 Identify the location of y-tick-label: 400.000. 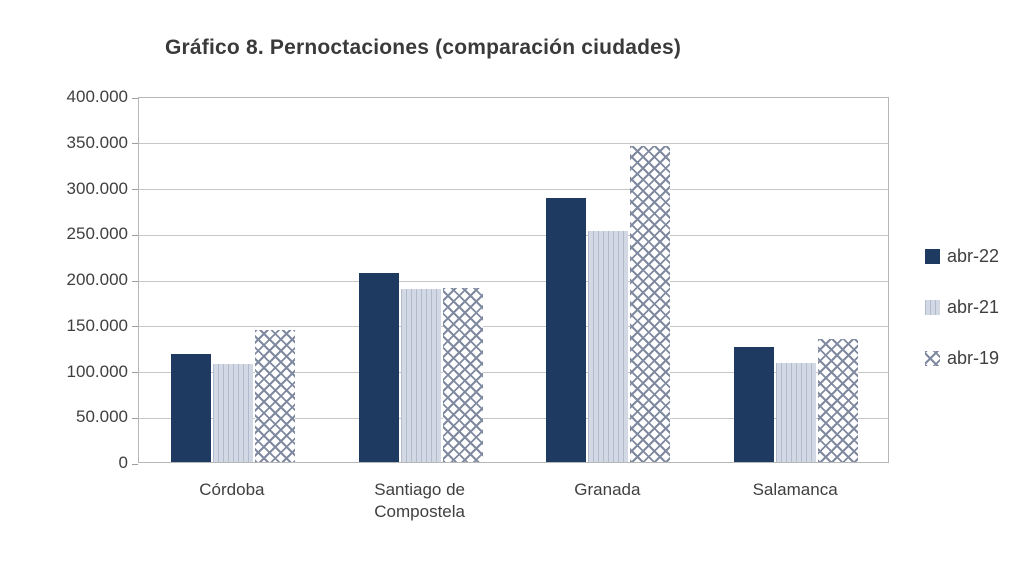
(97, 96).